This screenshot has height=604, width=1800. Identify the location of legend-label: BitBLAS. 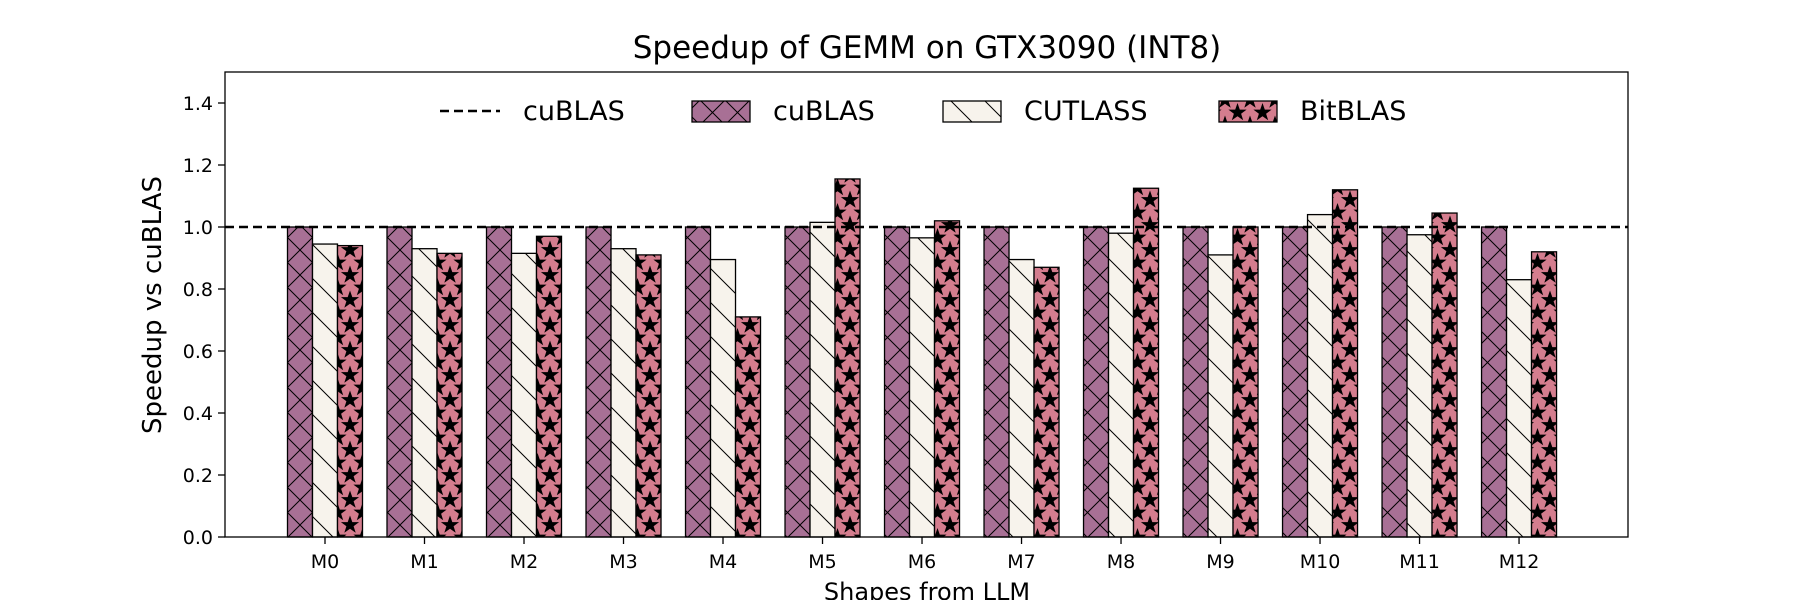
(1353, 111).